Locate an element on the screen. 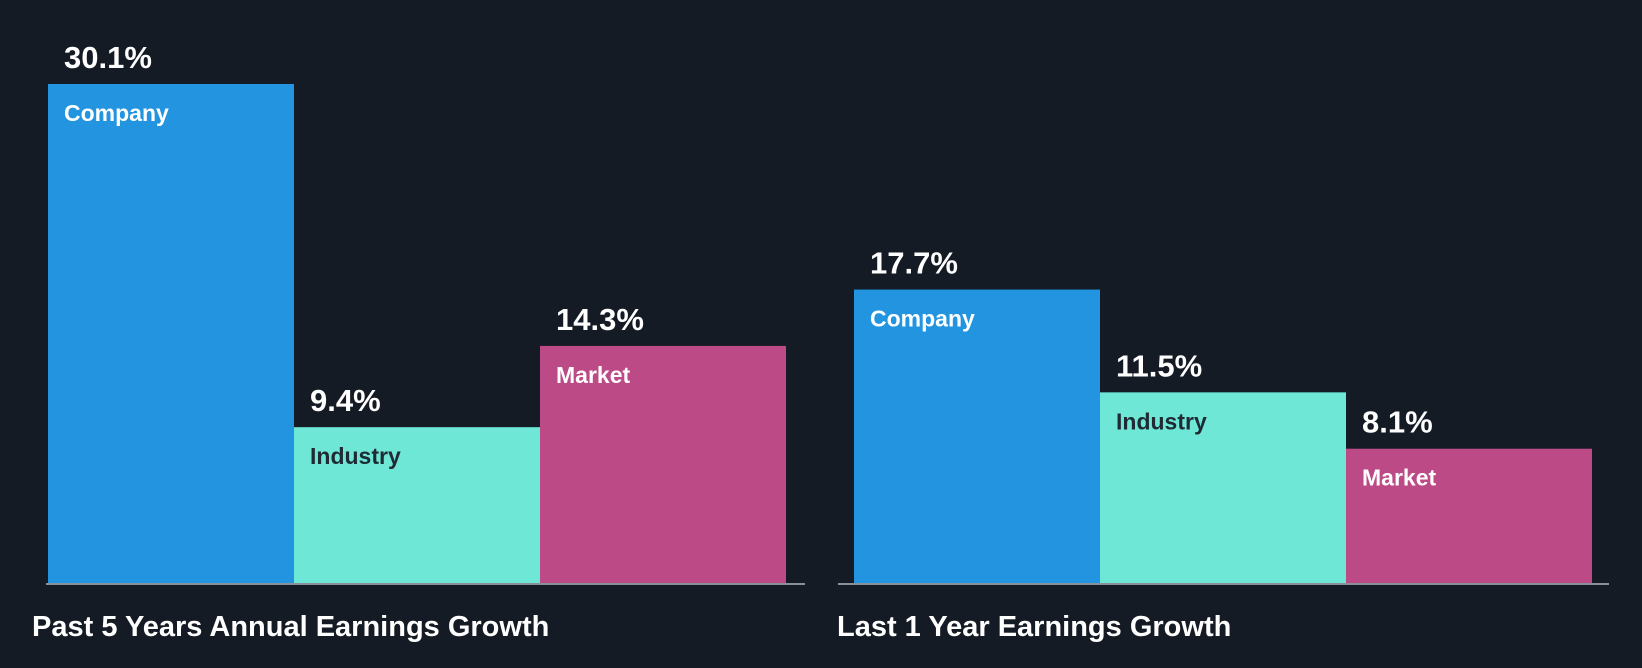 This screenshot has height=668, width=1642. bar-company-past-5-years is located at coordinates (171, 333).